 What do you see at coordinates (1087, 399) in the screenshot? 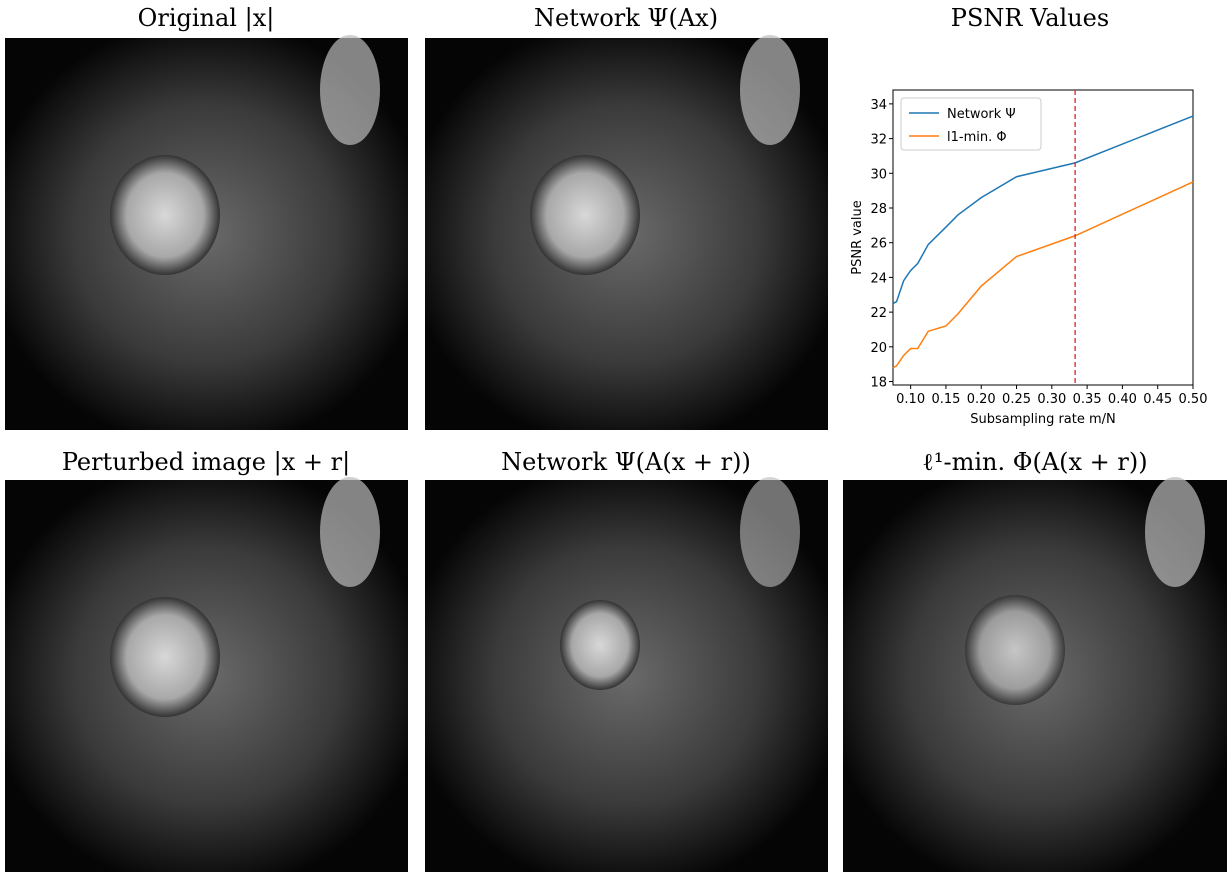
I see `x-tick-label: 0.35` at bounding box center [1087, 399].